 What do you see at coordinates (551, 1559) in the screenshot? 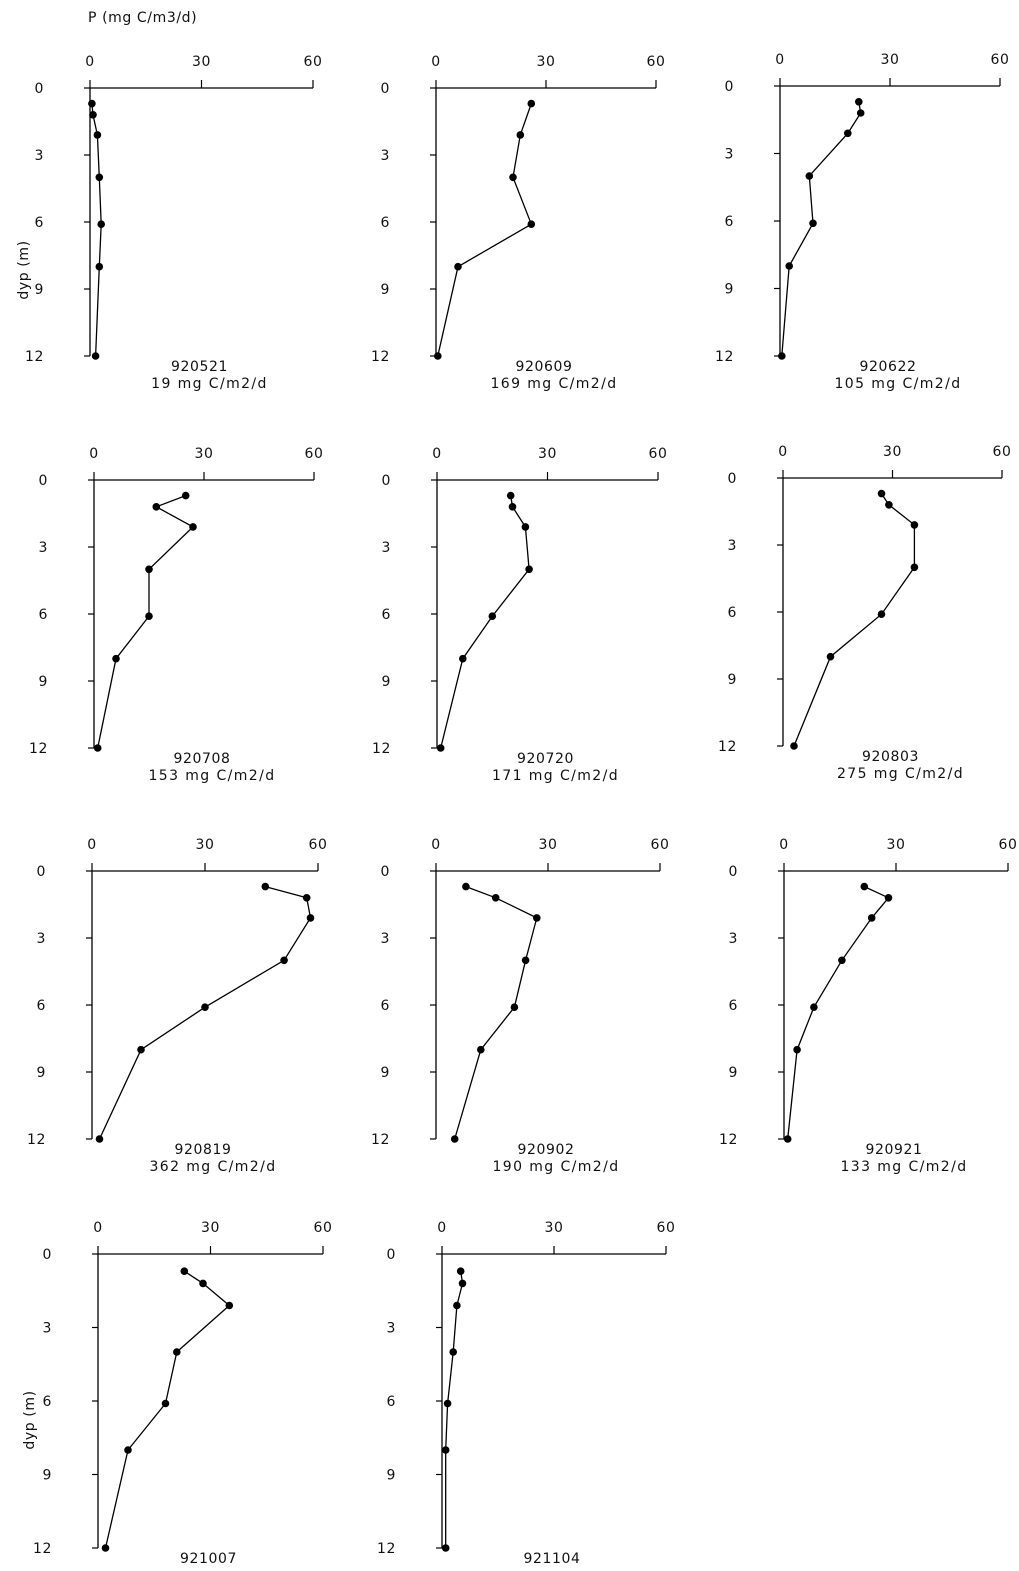
I see `panel-date-label: 921104` at bounding box center [551, 1559].